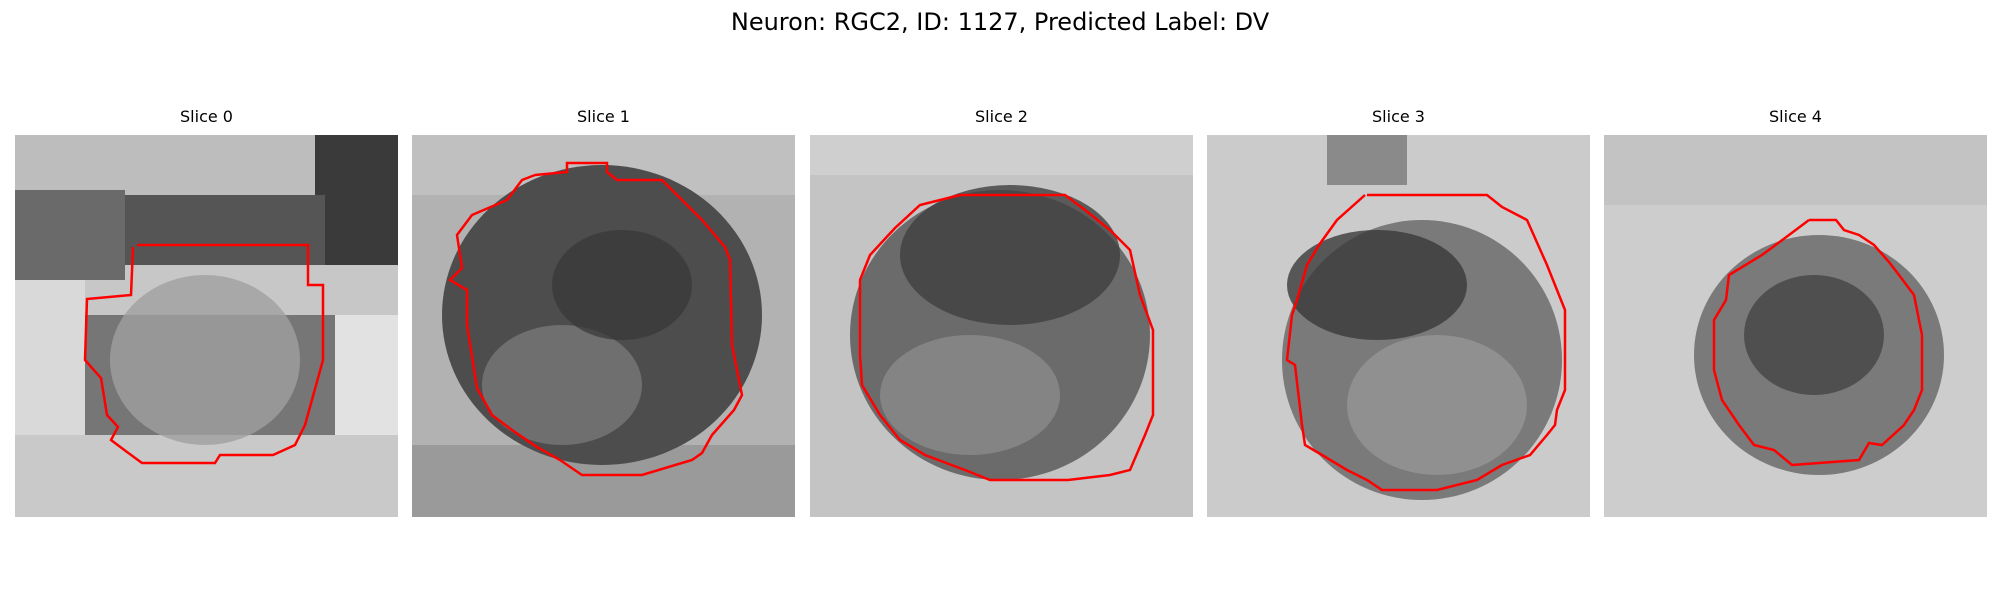  I want to click on slice-3-title: Slice 3, so click(1398, 116).